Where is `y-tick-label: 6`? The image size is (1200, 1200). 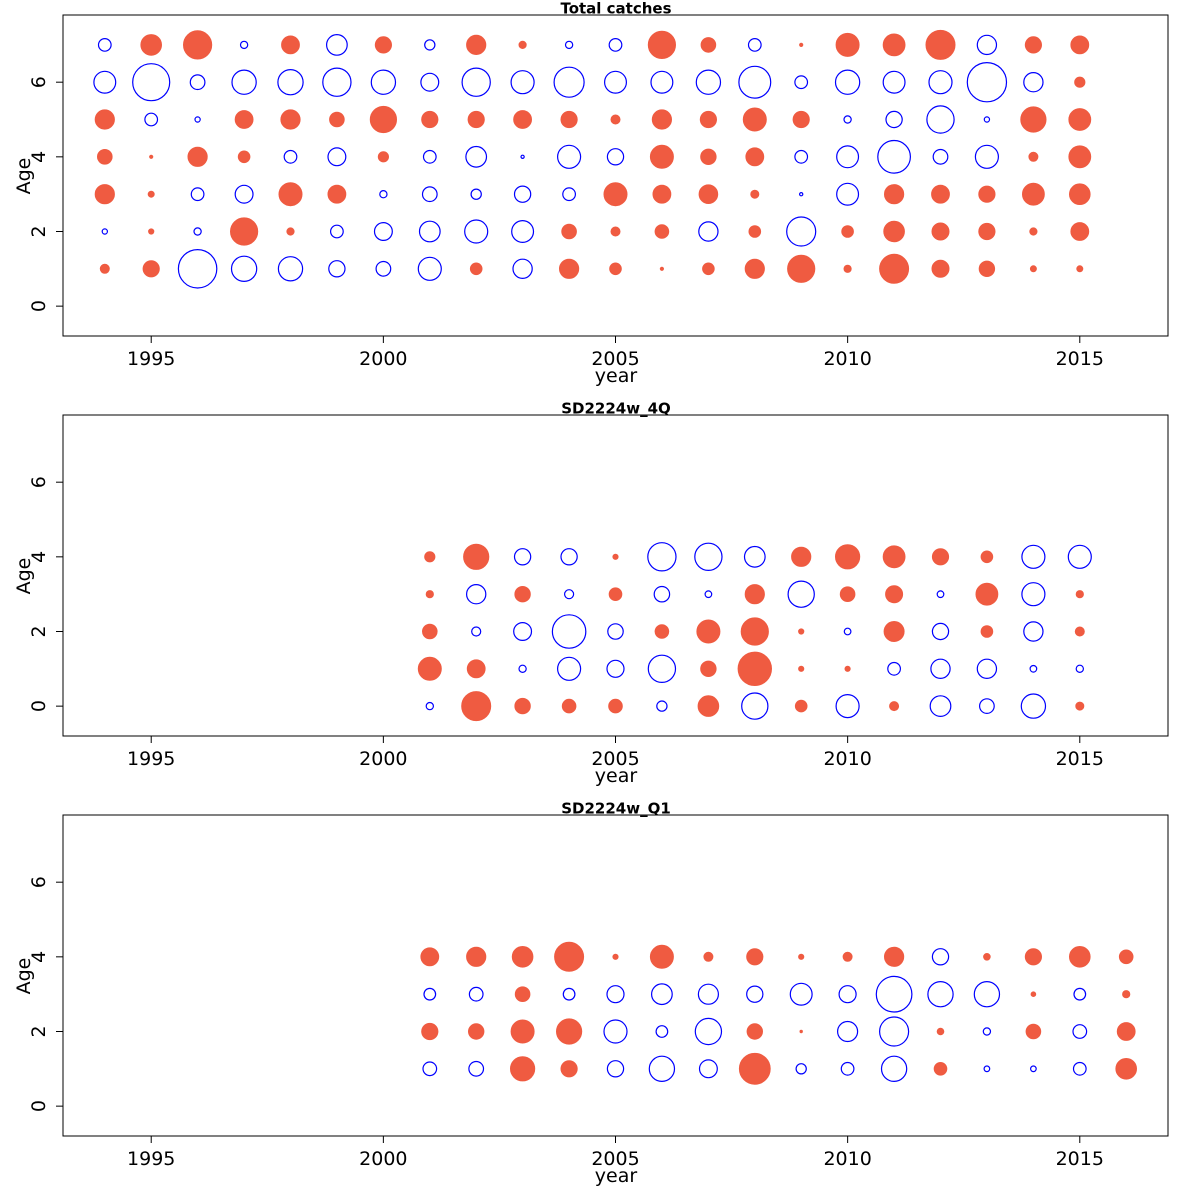
y-tick-label: 6 is located at coordinates (39, 882).